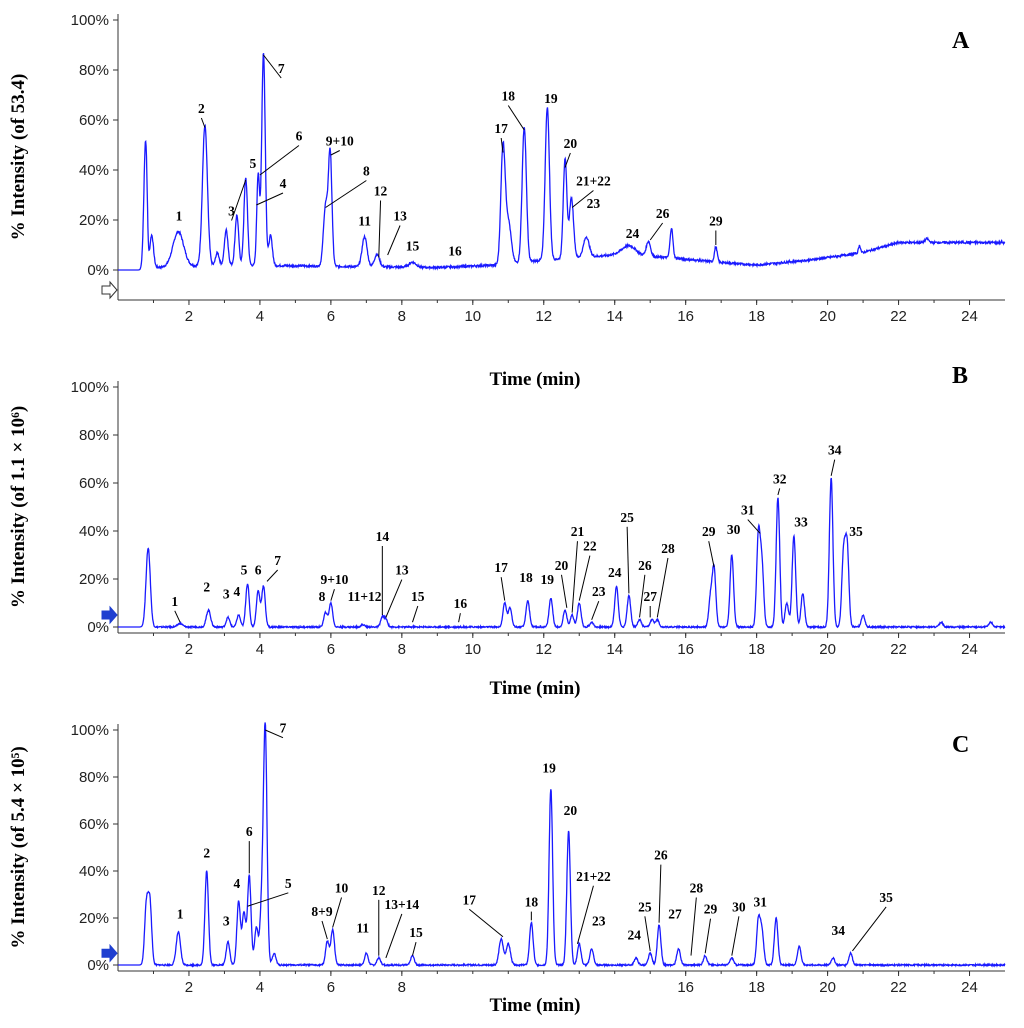 The image size is (1024, 1028). Describe the element at coordinates (18, 157) in the screenshot. I see `y-axis-label: % Intensity (of 53.4)` at that location.